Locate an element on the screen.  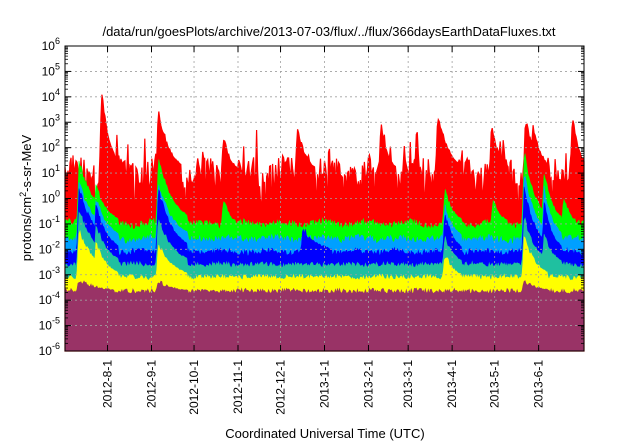
y-tick-label: 10³ is located at coordinates (51, 120).